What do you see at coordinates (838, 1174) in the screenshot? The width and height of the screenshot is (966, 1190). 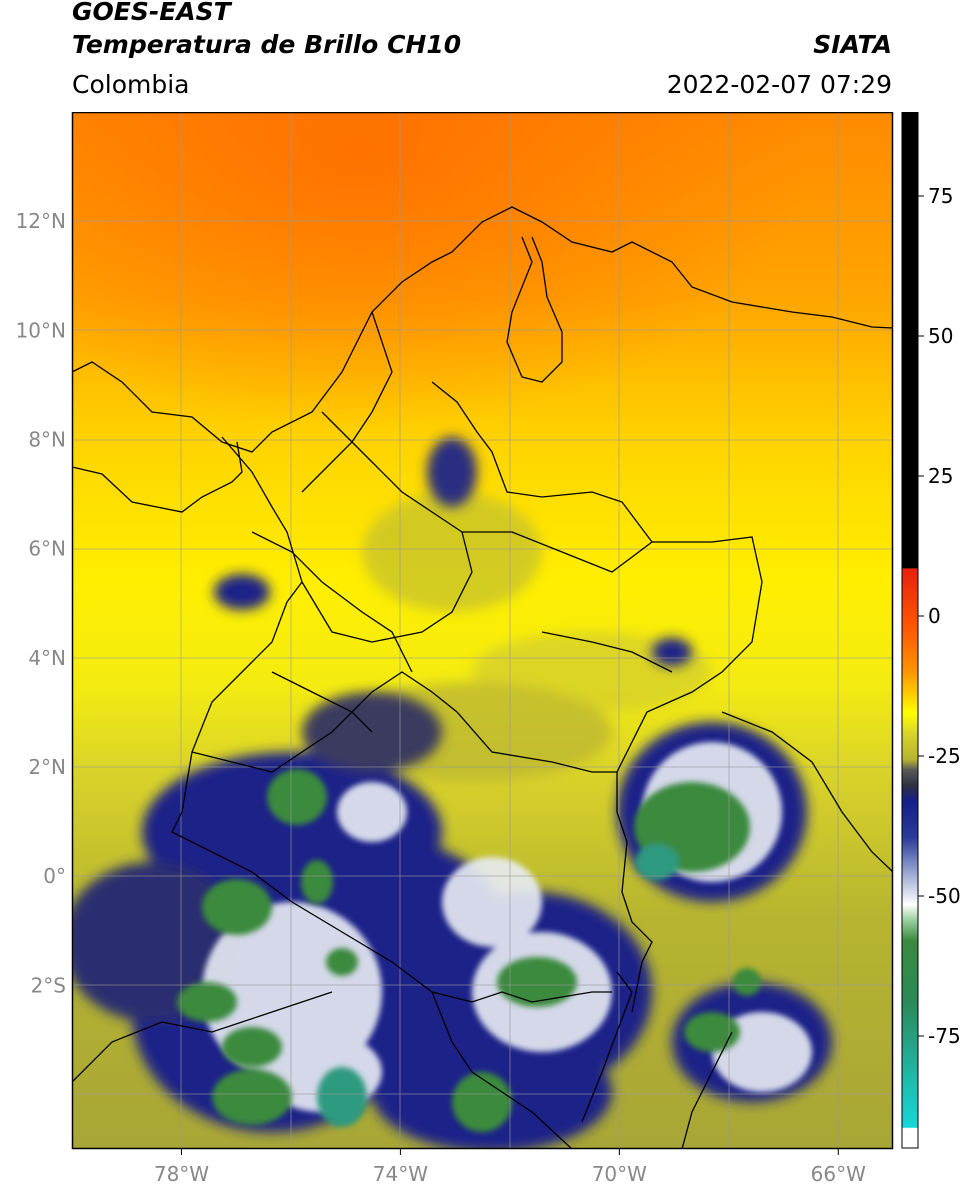 I see `lon-tick-label: 66°W` at bounding box center [838, 1174].